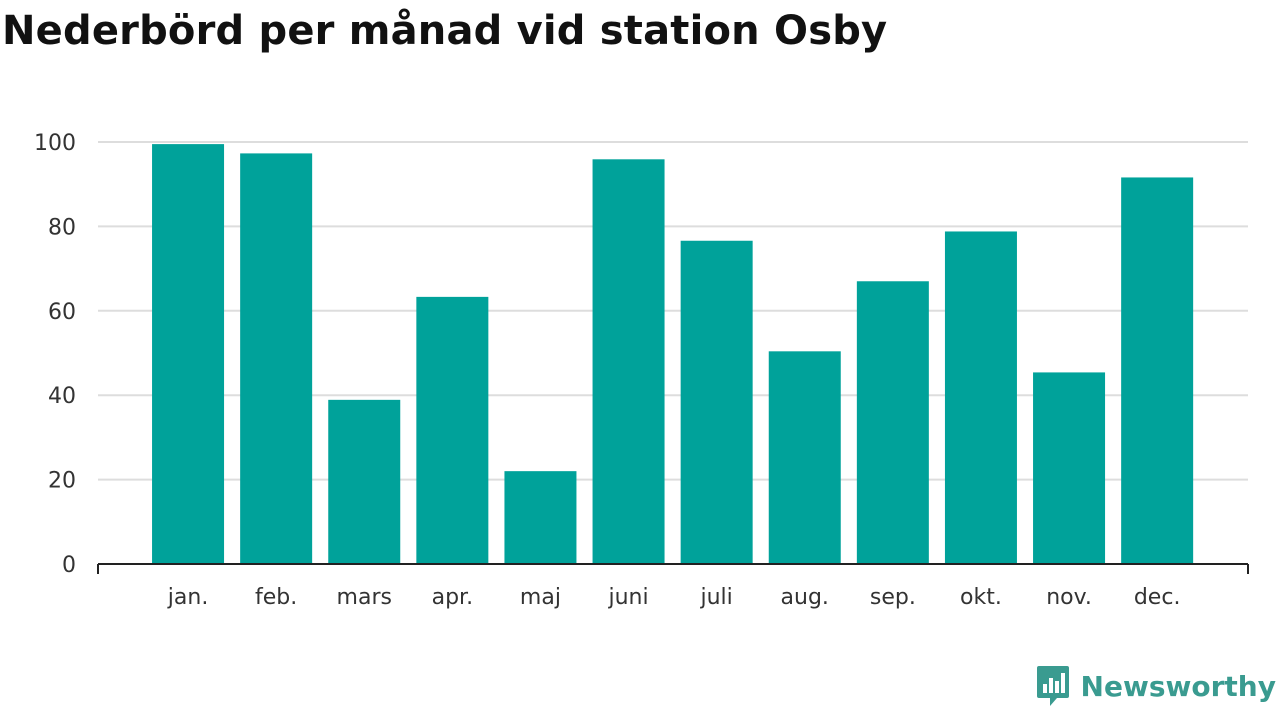 The image size is (1280, 720). Describe the element at coordinates (62, 396) in the screenshot. I see `y-tick-label: 40` at that location.